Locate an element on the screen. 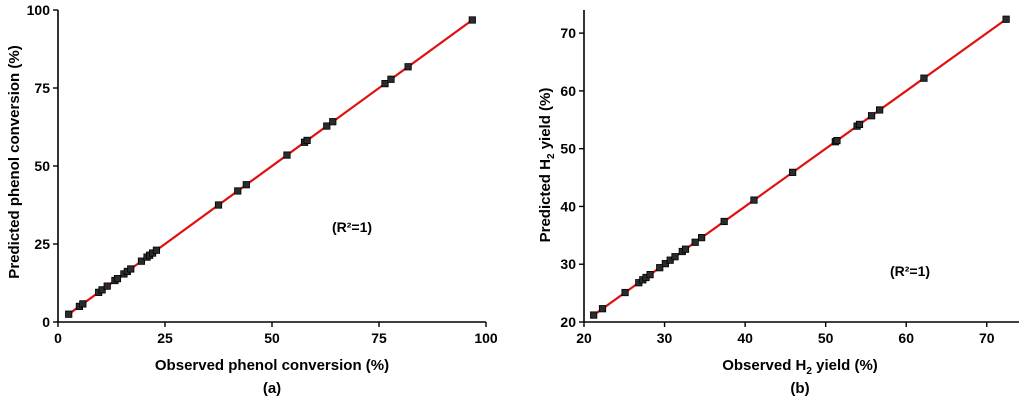 The width and height of the screenshot is (1024, 400). x-axis-title-b-subscript: 2 is located at coordinates (809, 371).